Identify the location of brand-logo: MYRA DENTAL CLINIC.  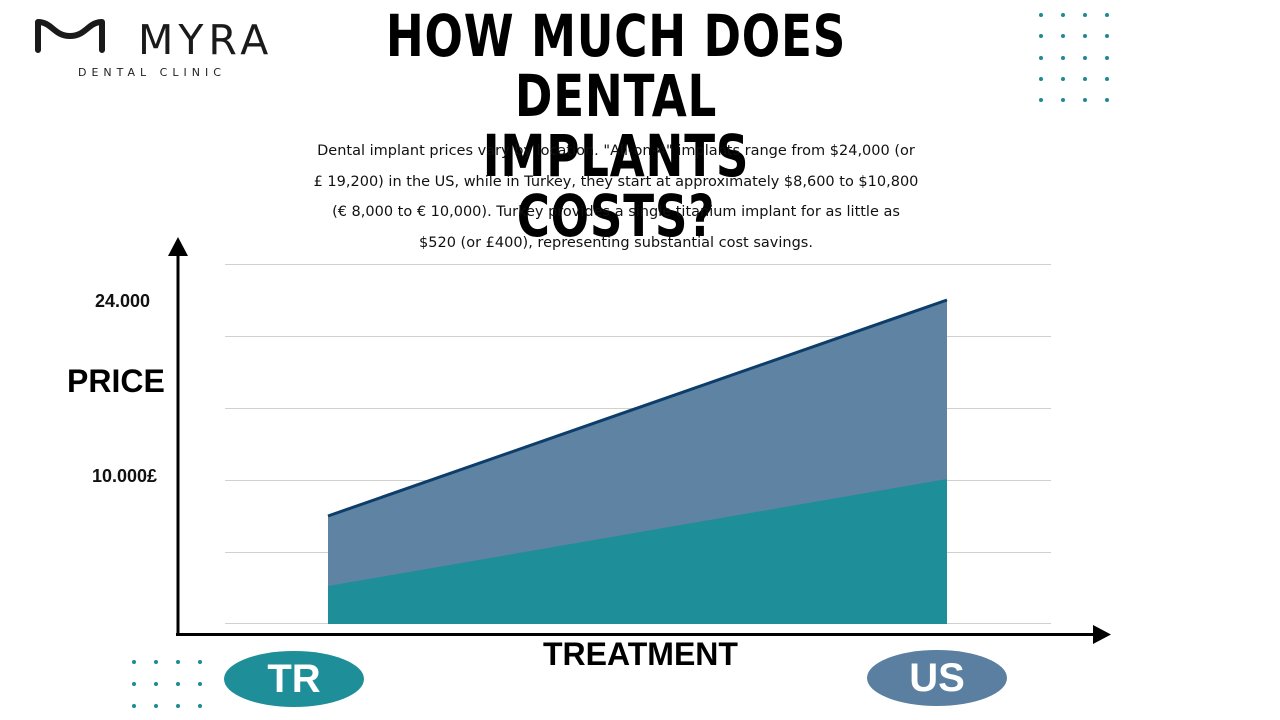
(159, 49).